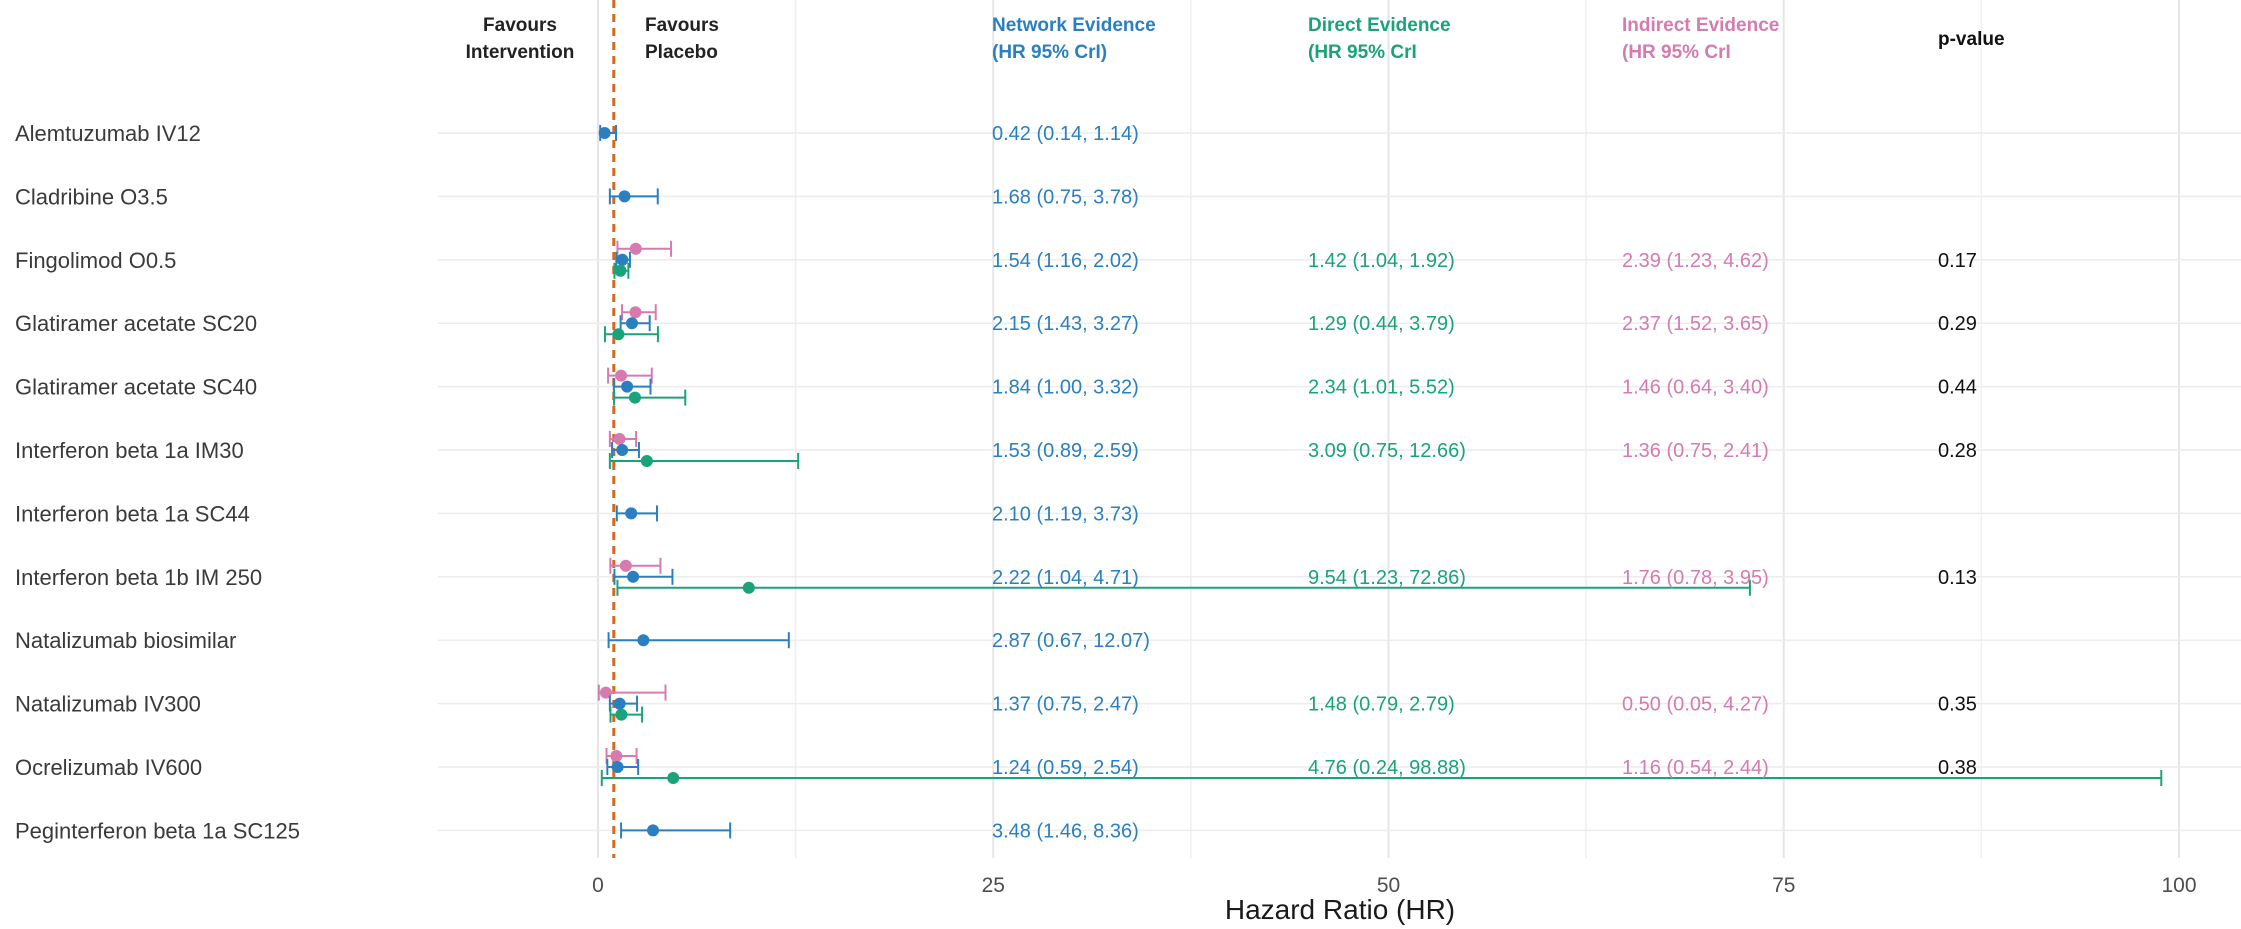  What do you see at coordinates (108, 133) in the screenshot?
I see `study-label: Alemtuzumab IV12` at bounding box center [108, 133].